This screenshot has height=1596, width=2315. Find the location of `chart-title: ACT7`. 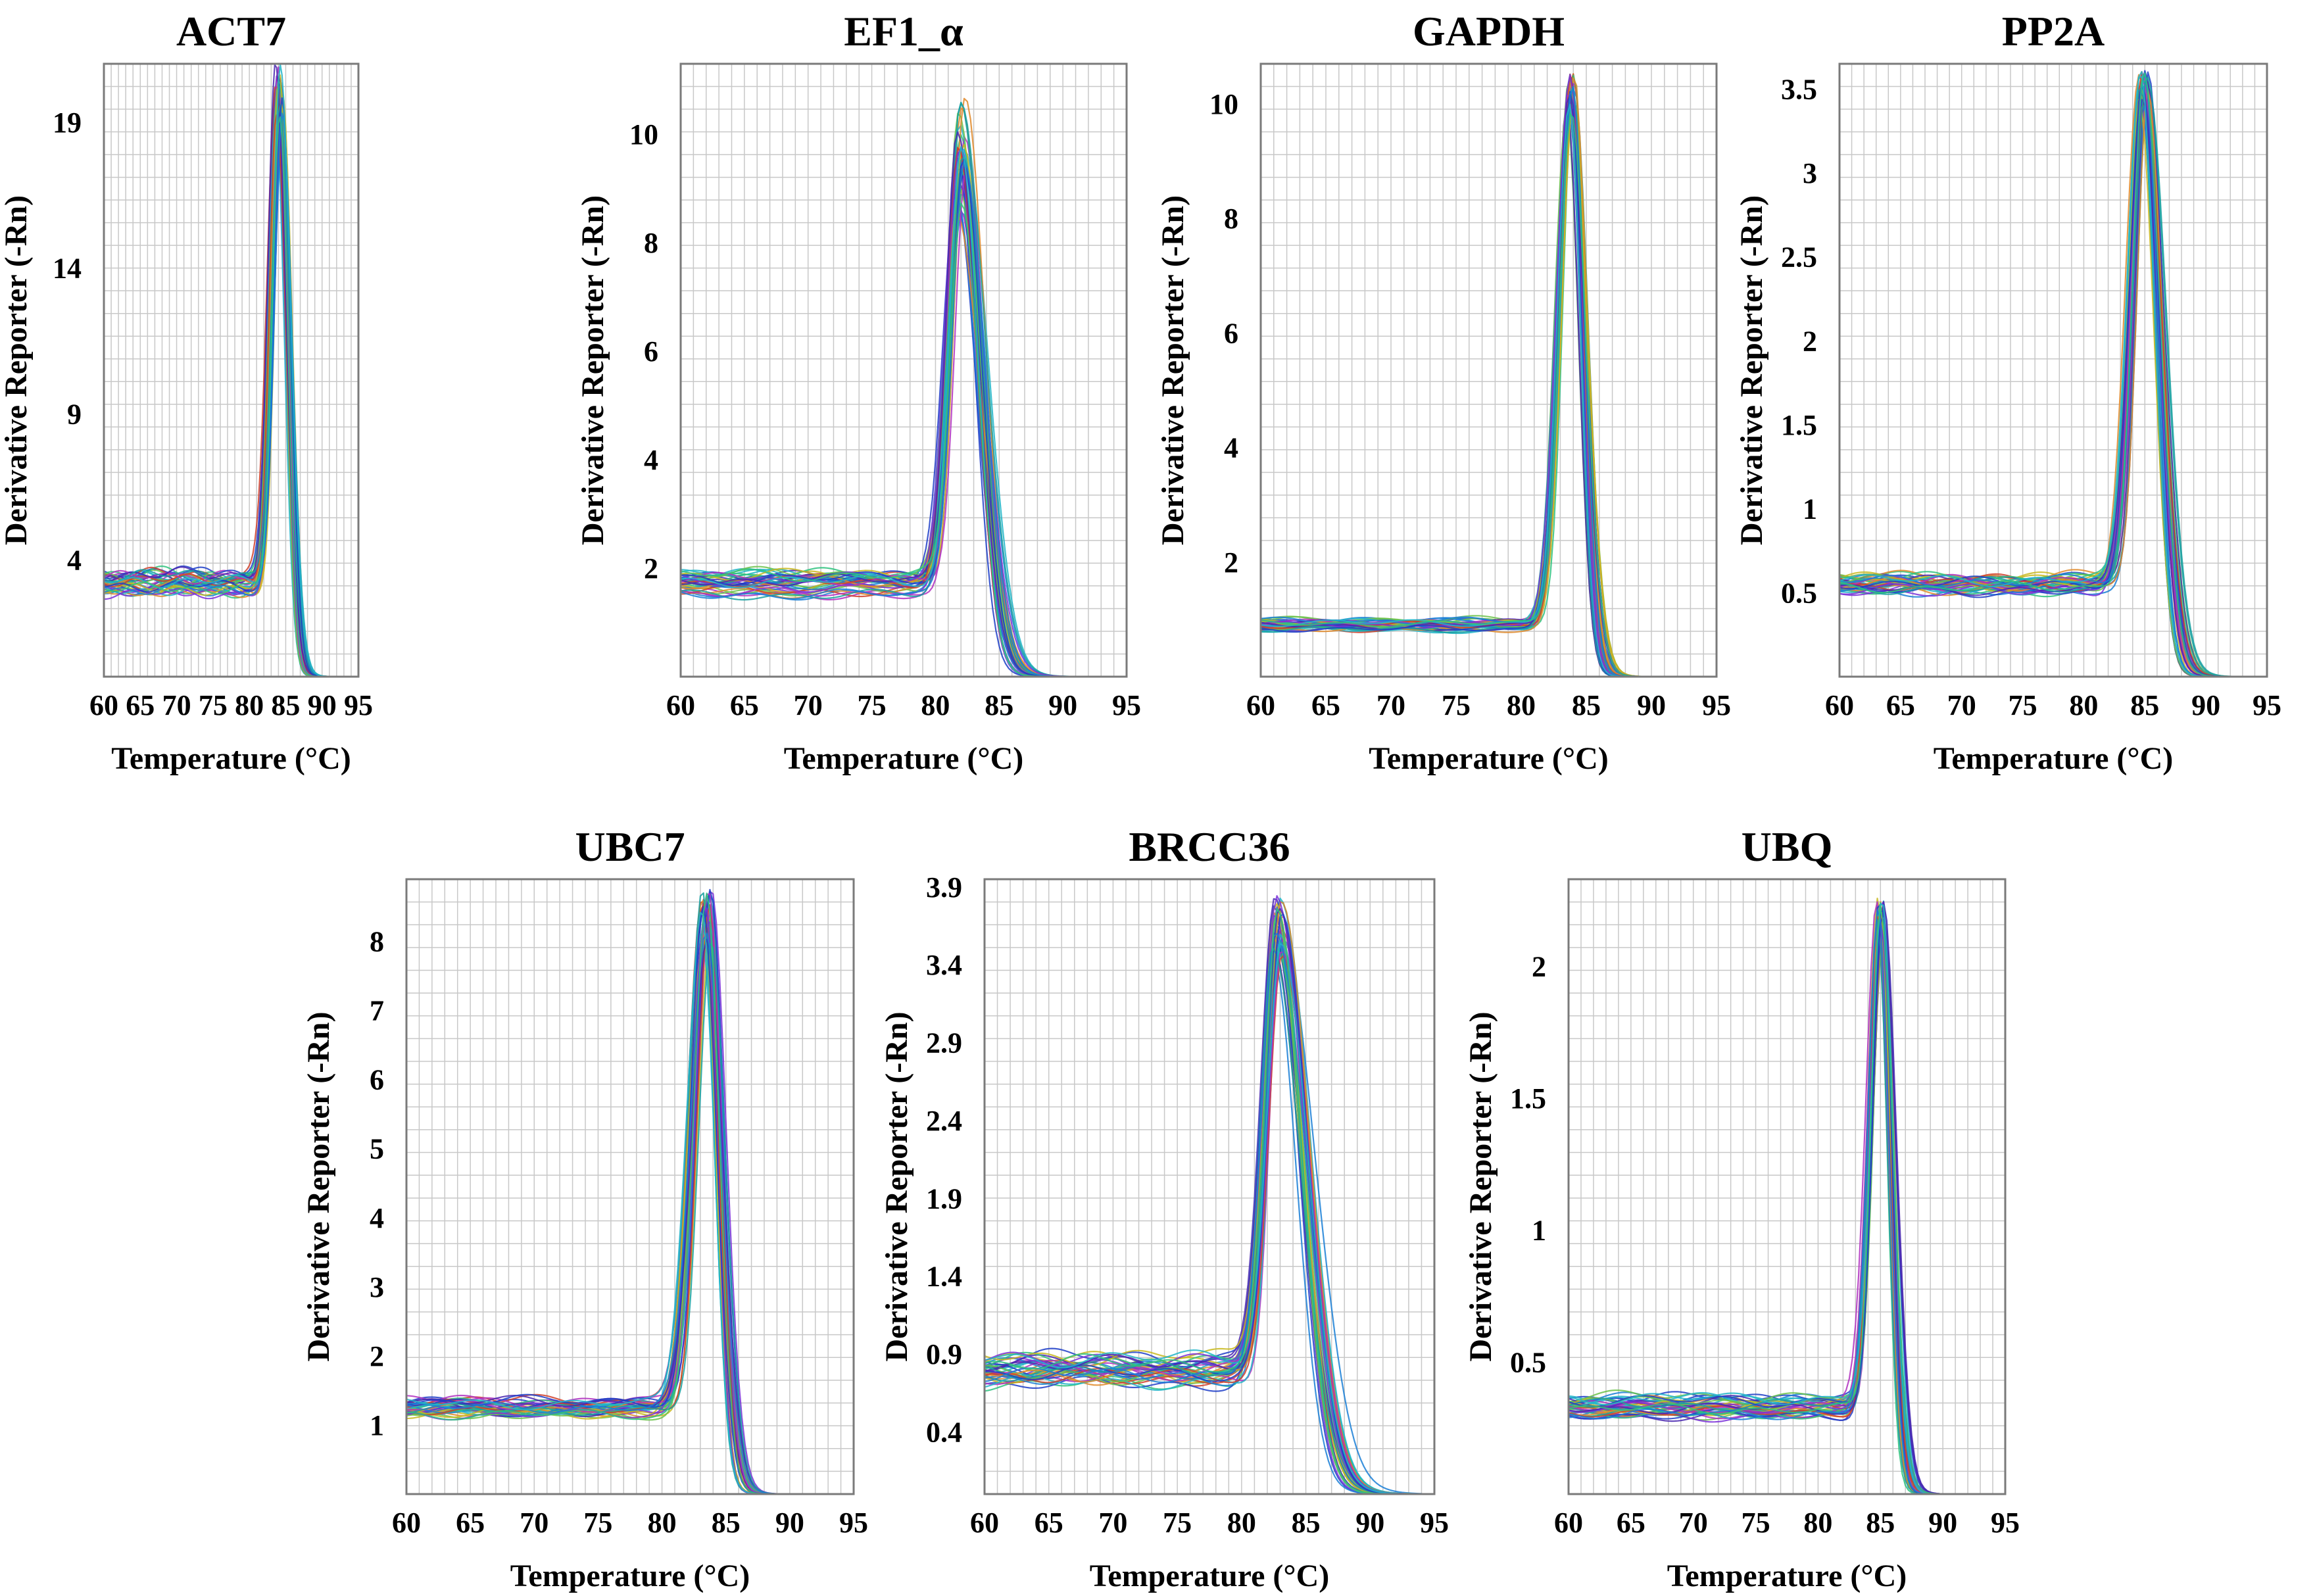

chart-title: ACT7 is located at coordinates (231, 31).